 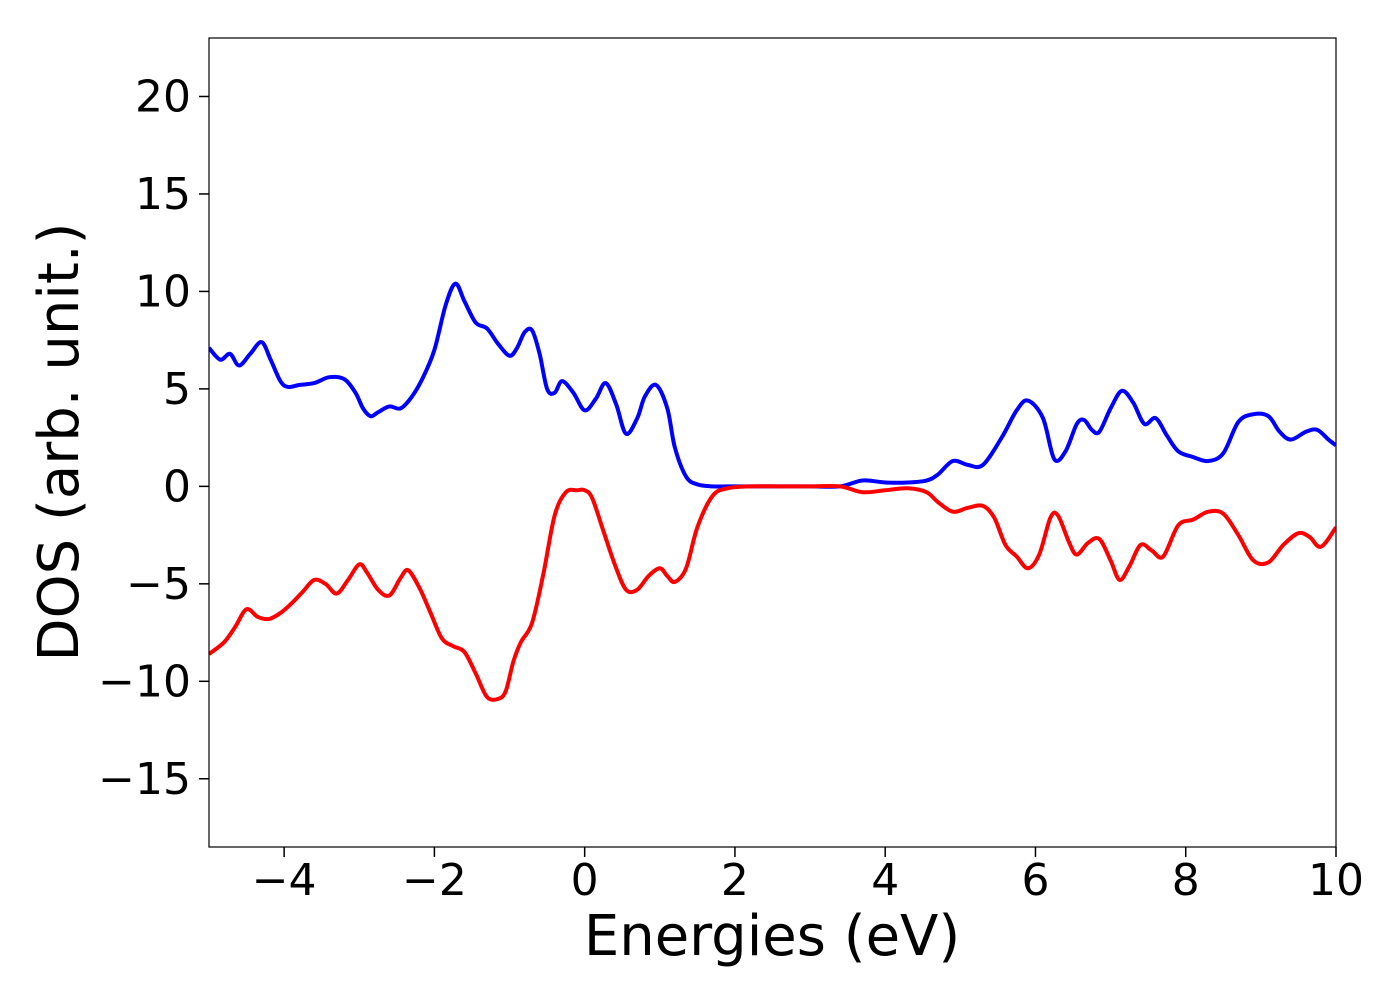 I want to click on y-tick-label: −10, so click(x=144, y=681).